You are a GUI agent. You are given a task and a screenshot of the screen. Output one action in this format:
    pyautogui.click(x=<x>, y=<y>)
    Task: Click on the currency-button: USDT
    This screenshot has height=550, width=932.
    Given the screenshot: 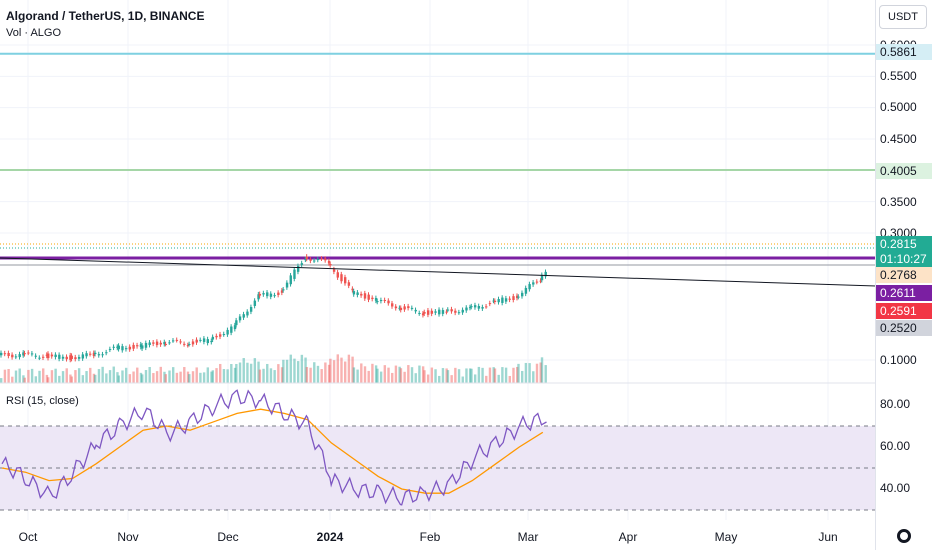 What is the action you would take?
    pyautogui.click(x=903, y=17)
    